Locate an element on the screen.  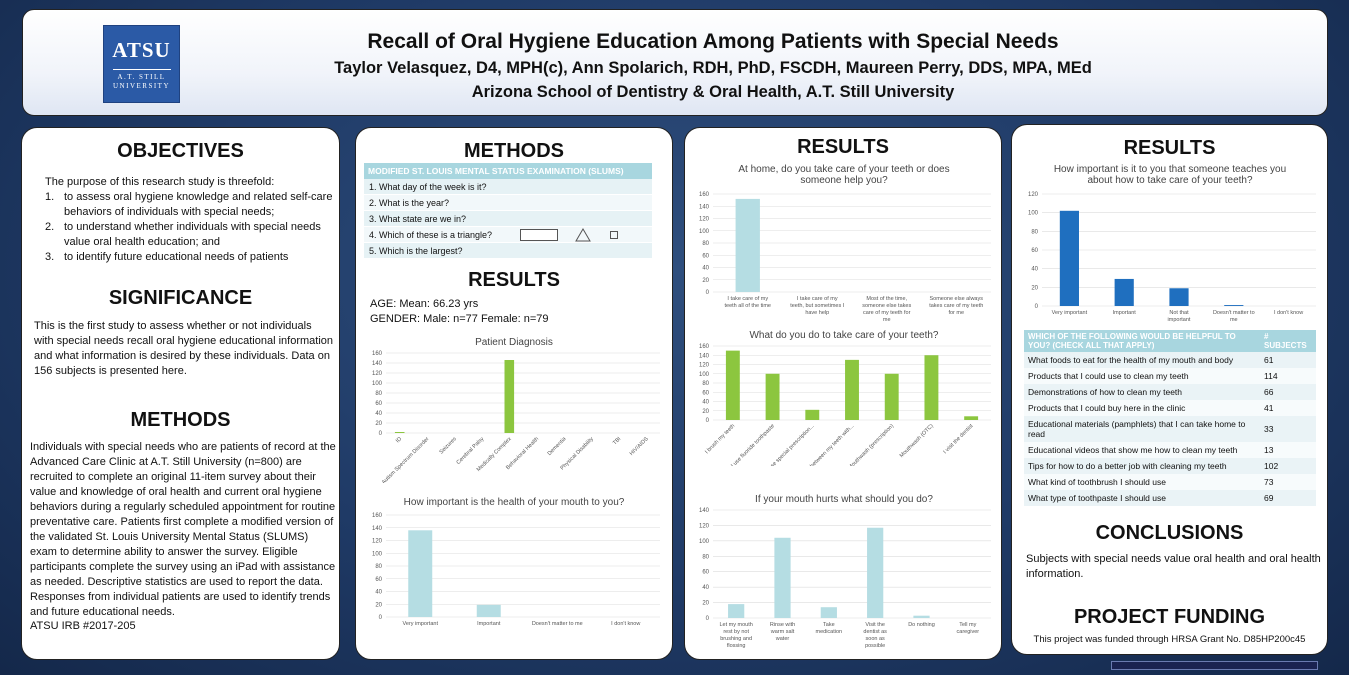
results-heading-col3: RESULTS is located at coordinates (843, 147).